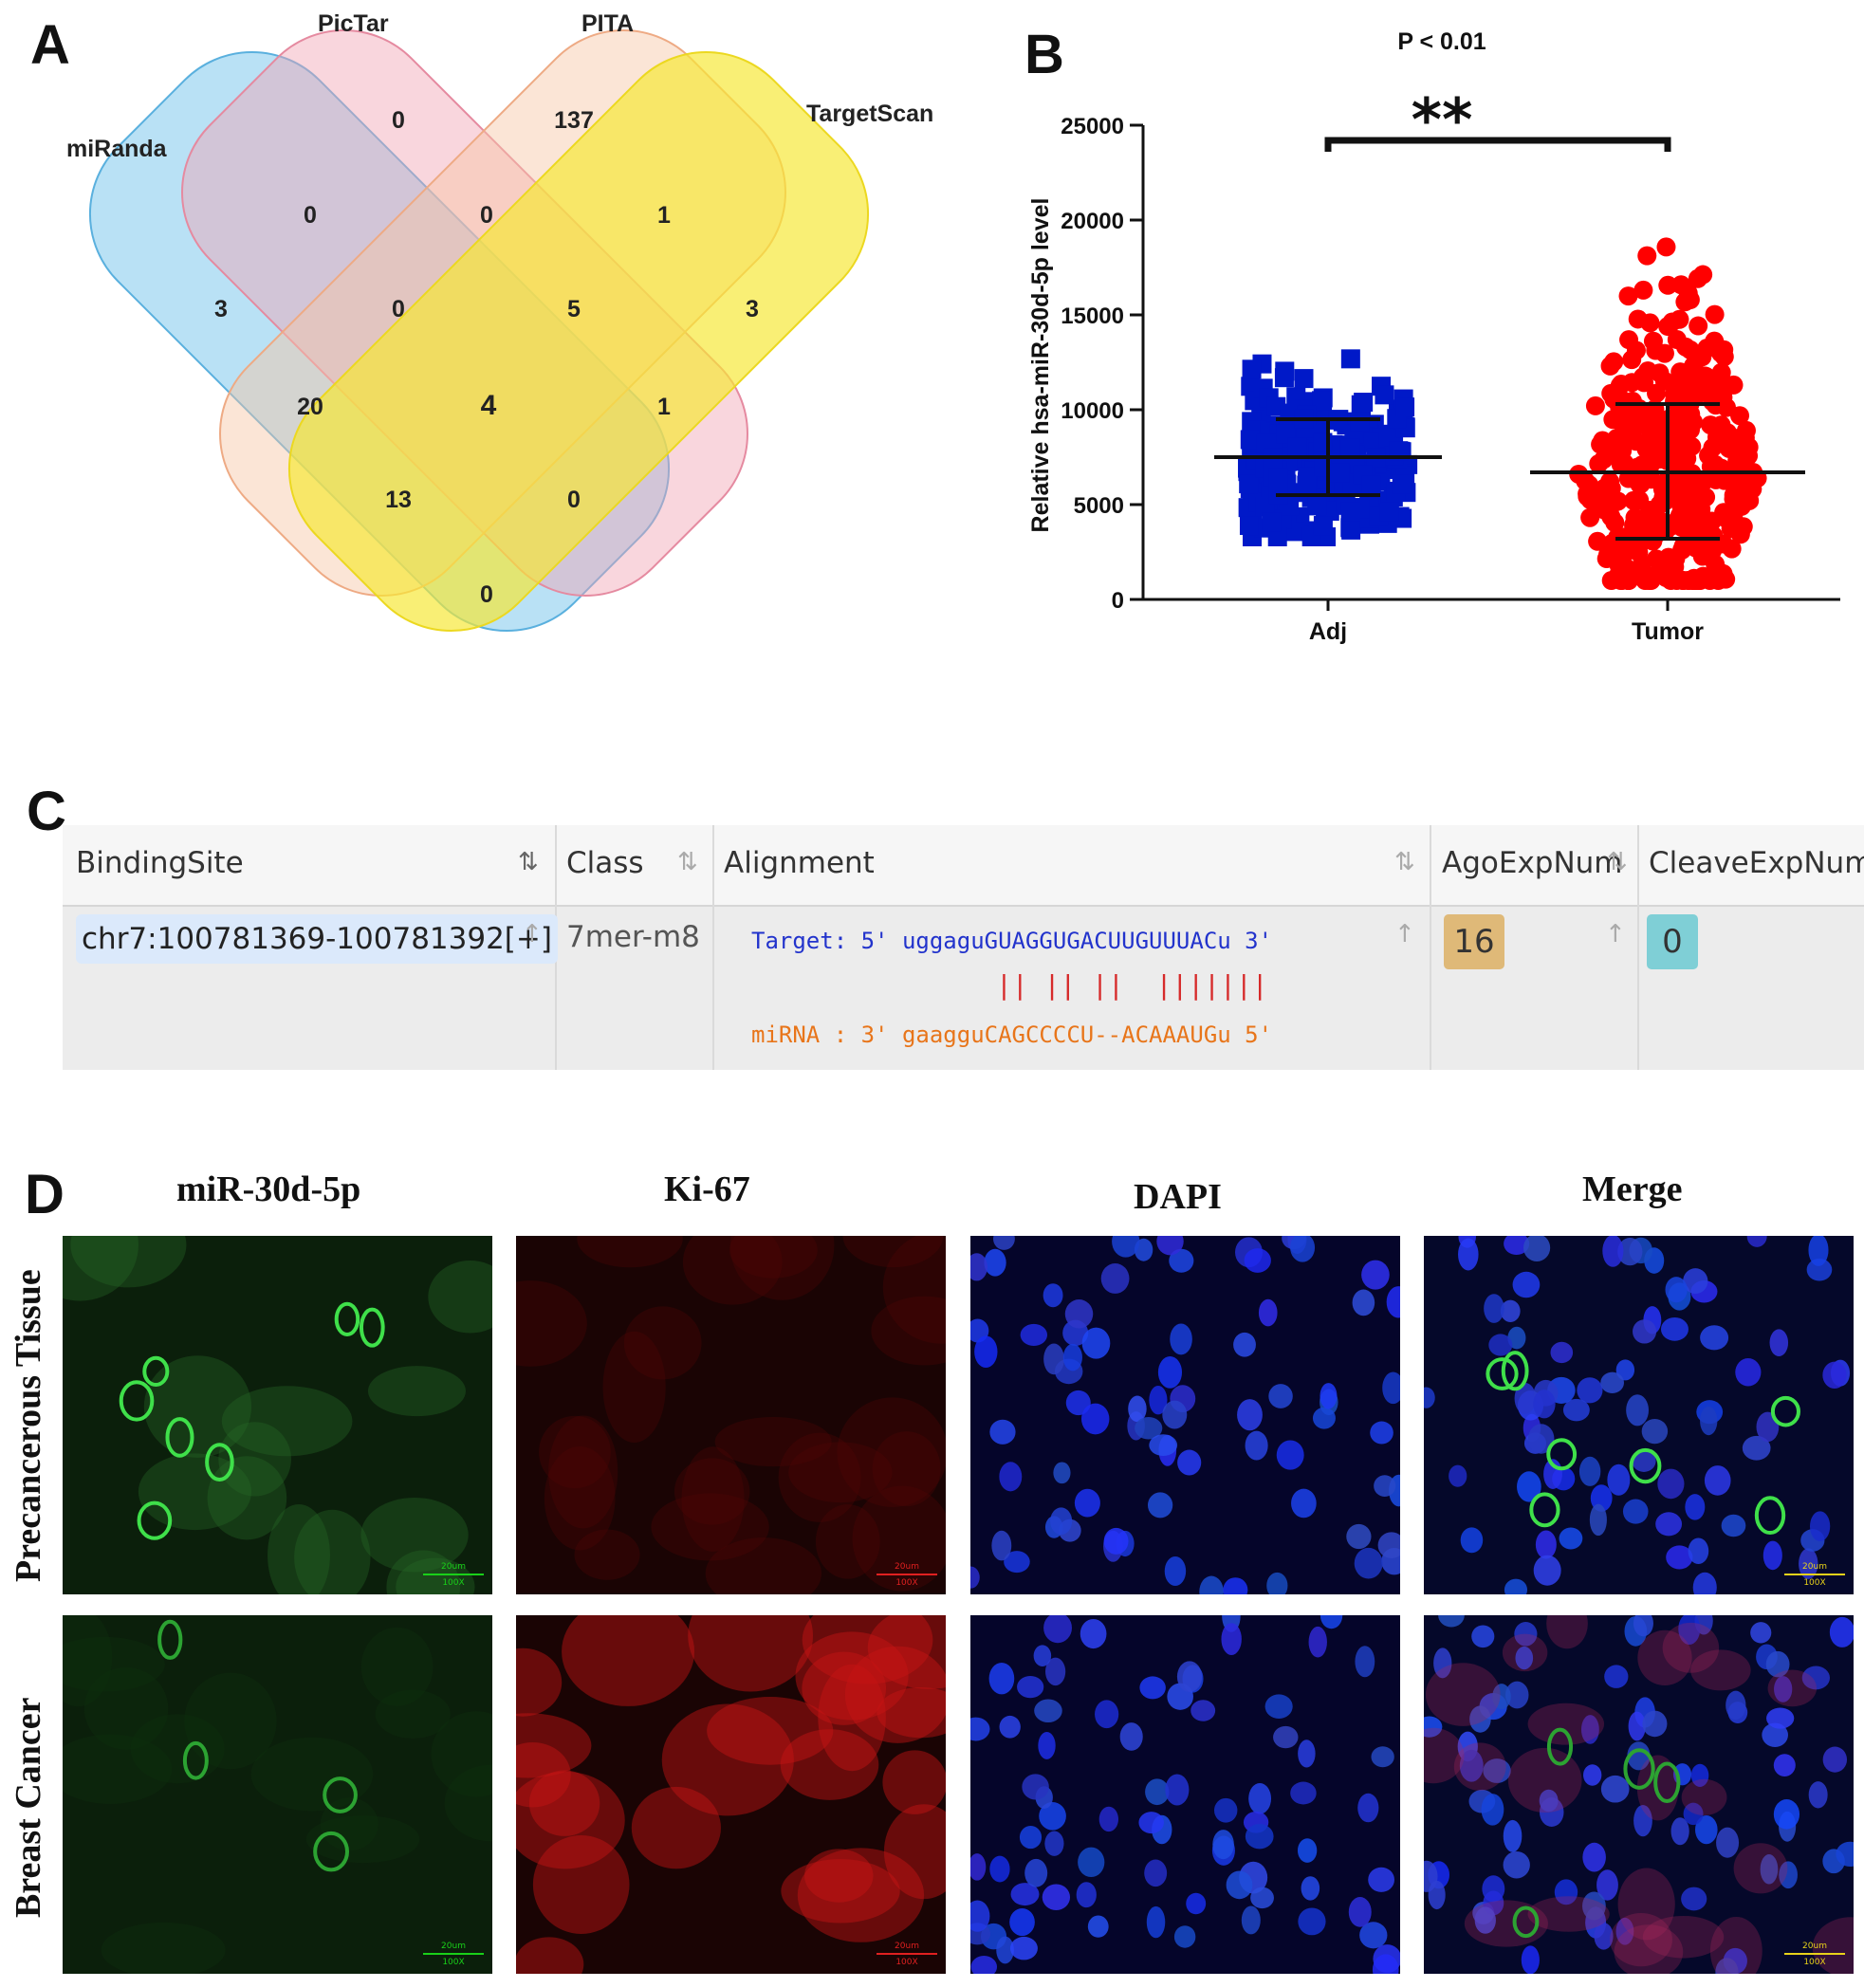 Image resolution: width=1864 pixels, height=1988 pixels. I want to click on venn-set-label-pita: PITA, so click(607, 23).